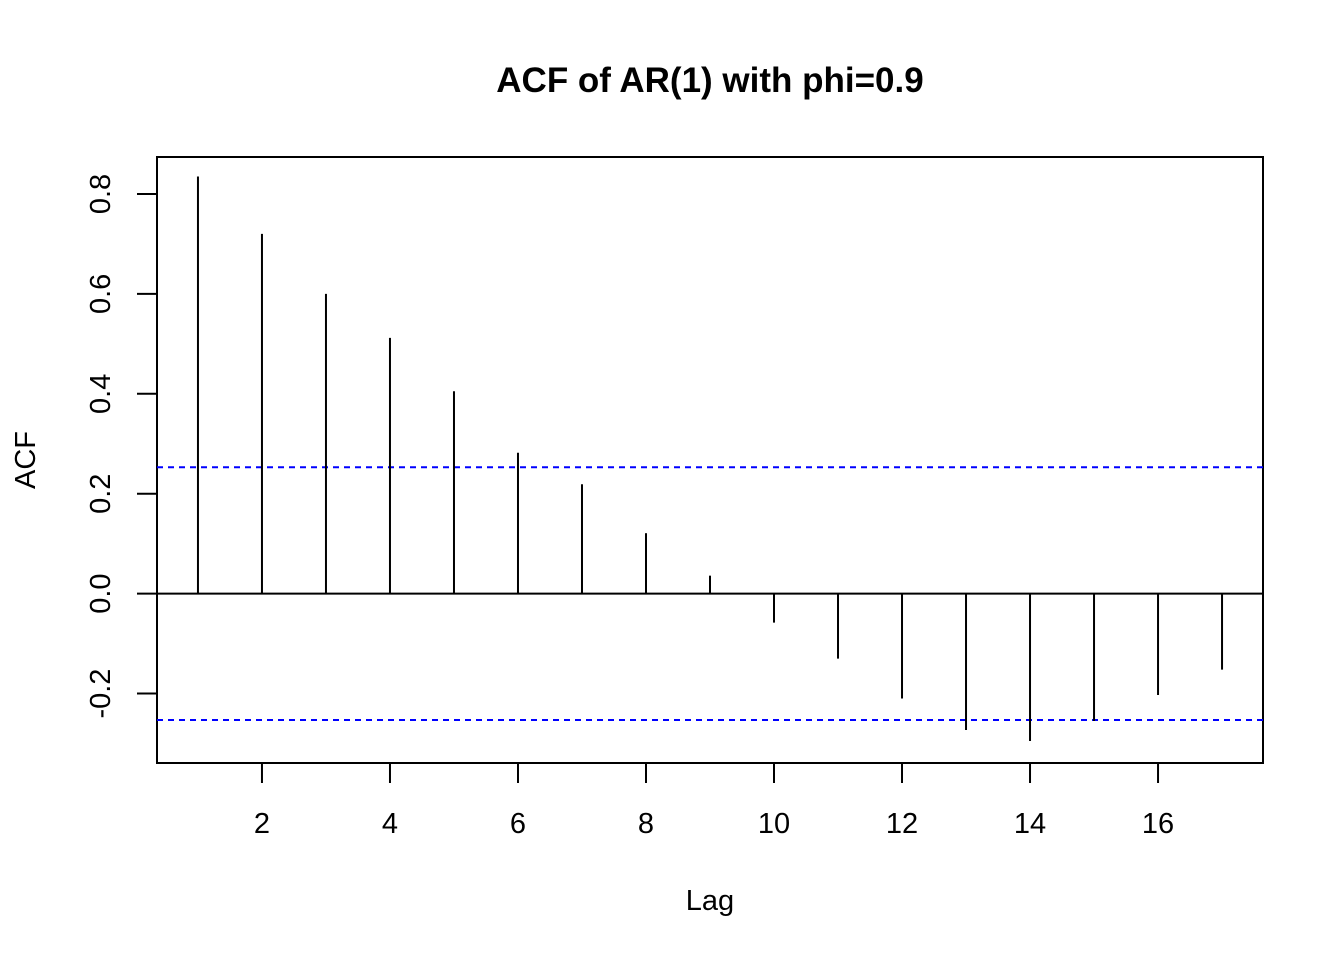 Image resolution: width=1344 pixels, height=960 pixels. I want to click on y-axis-label: ACF, so click(26, 460).